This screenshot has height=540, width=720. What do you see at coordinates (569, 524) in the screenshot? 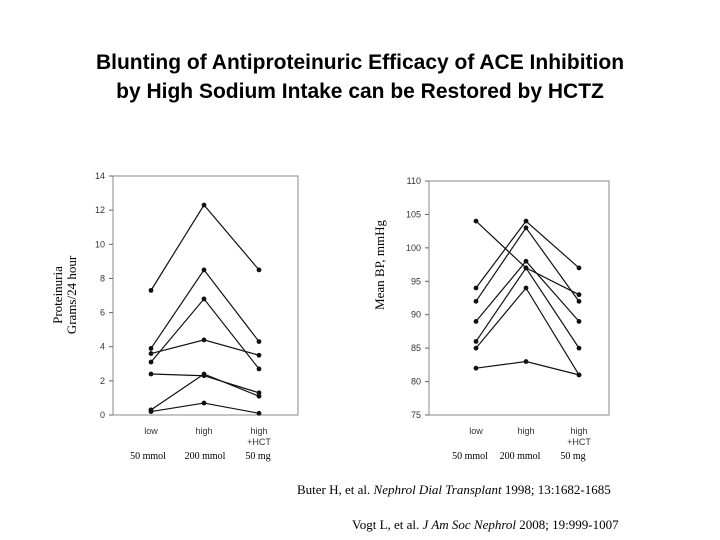
I see `reference-2-details: 2008; 19:999-1007` at bounding box center [569, 524].